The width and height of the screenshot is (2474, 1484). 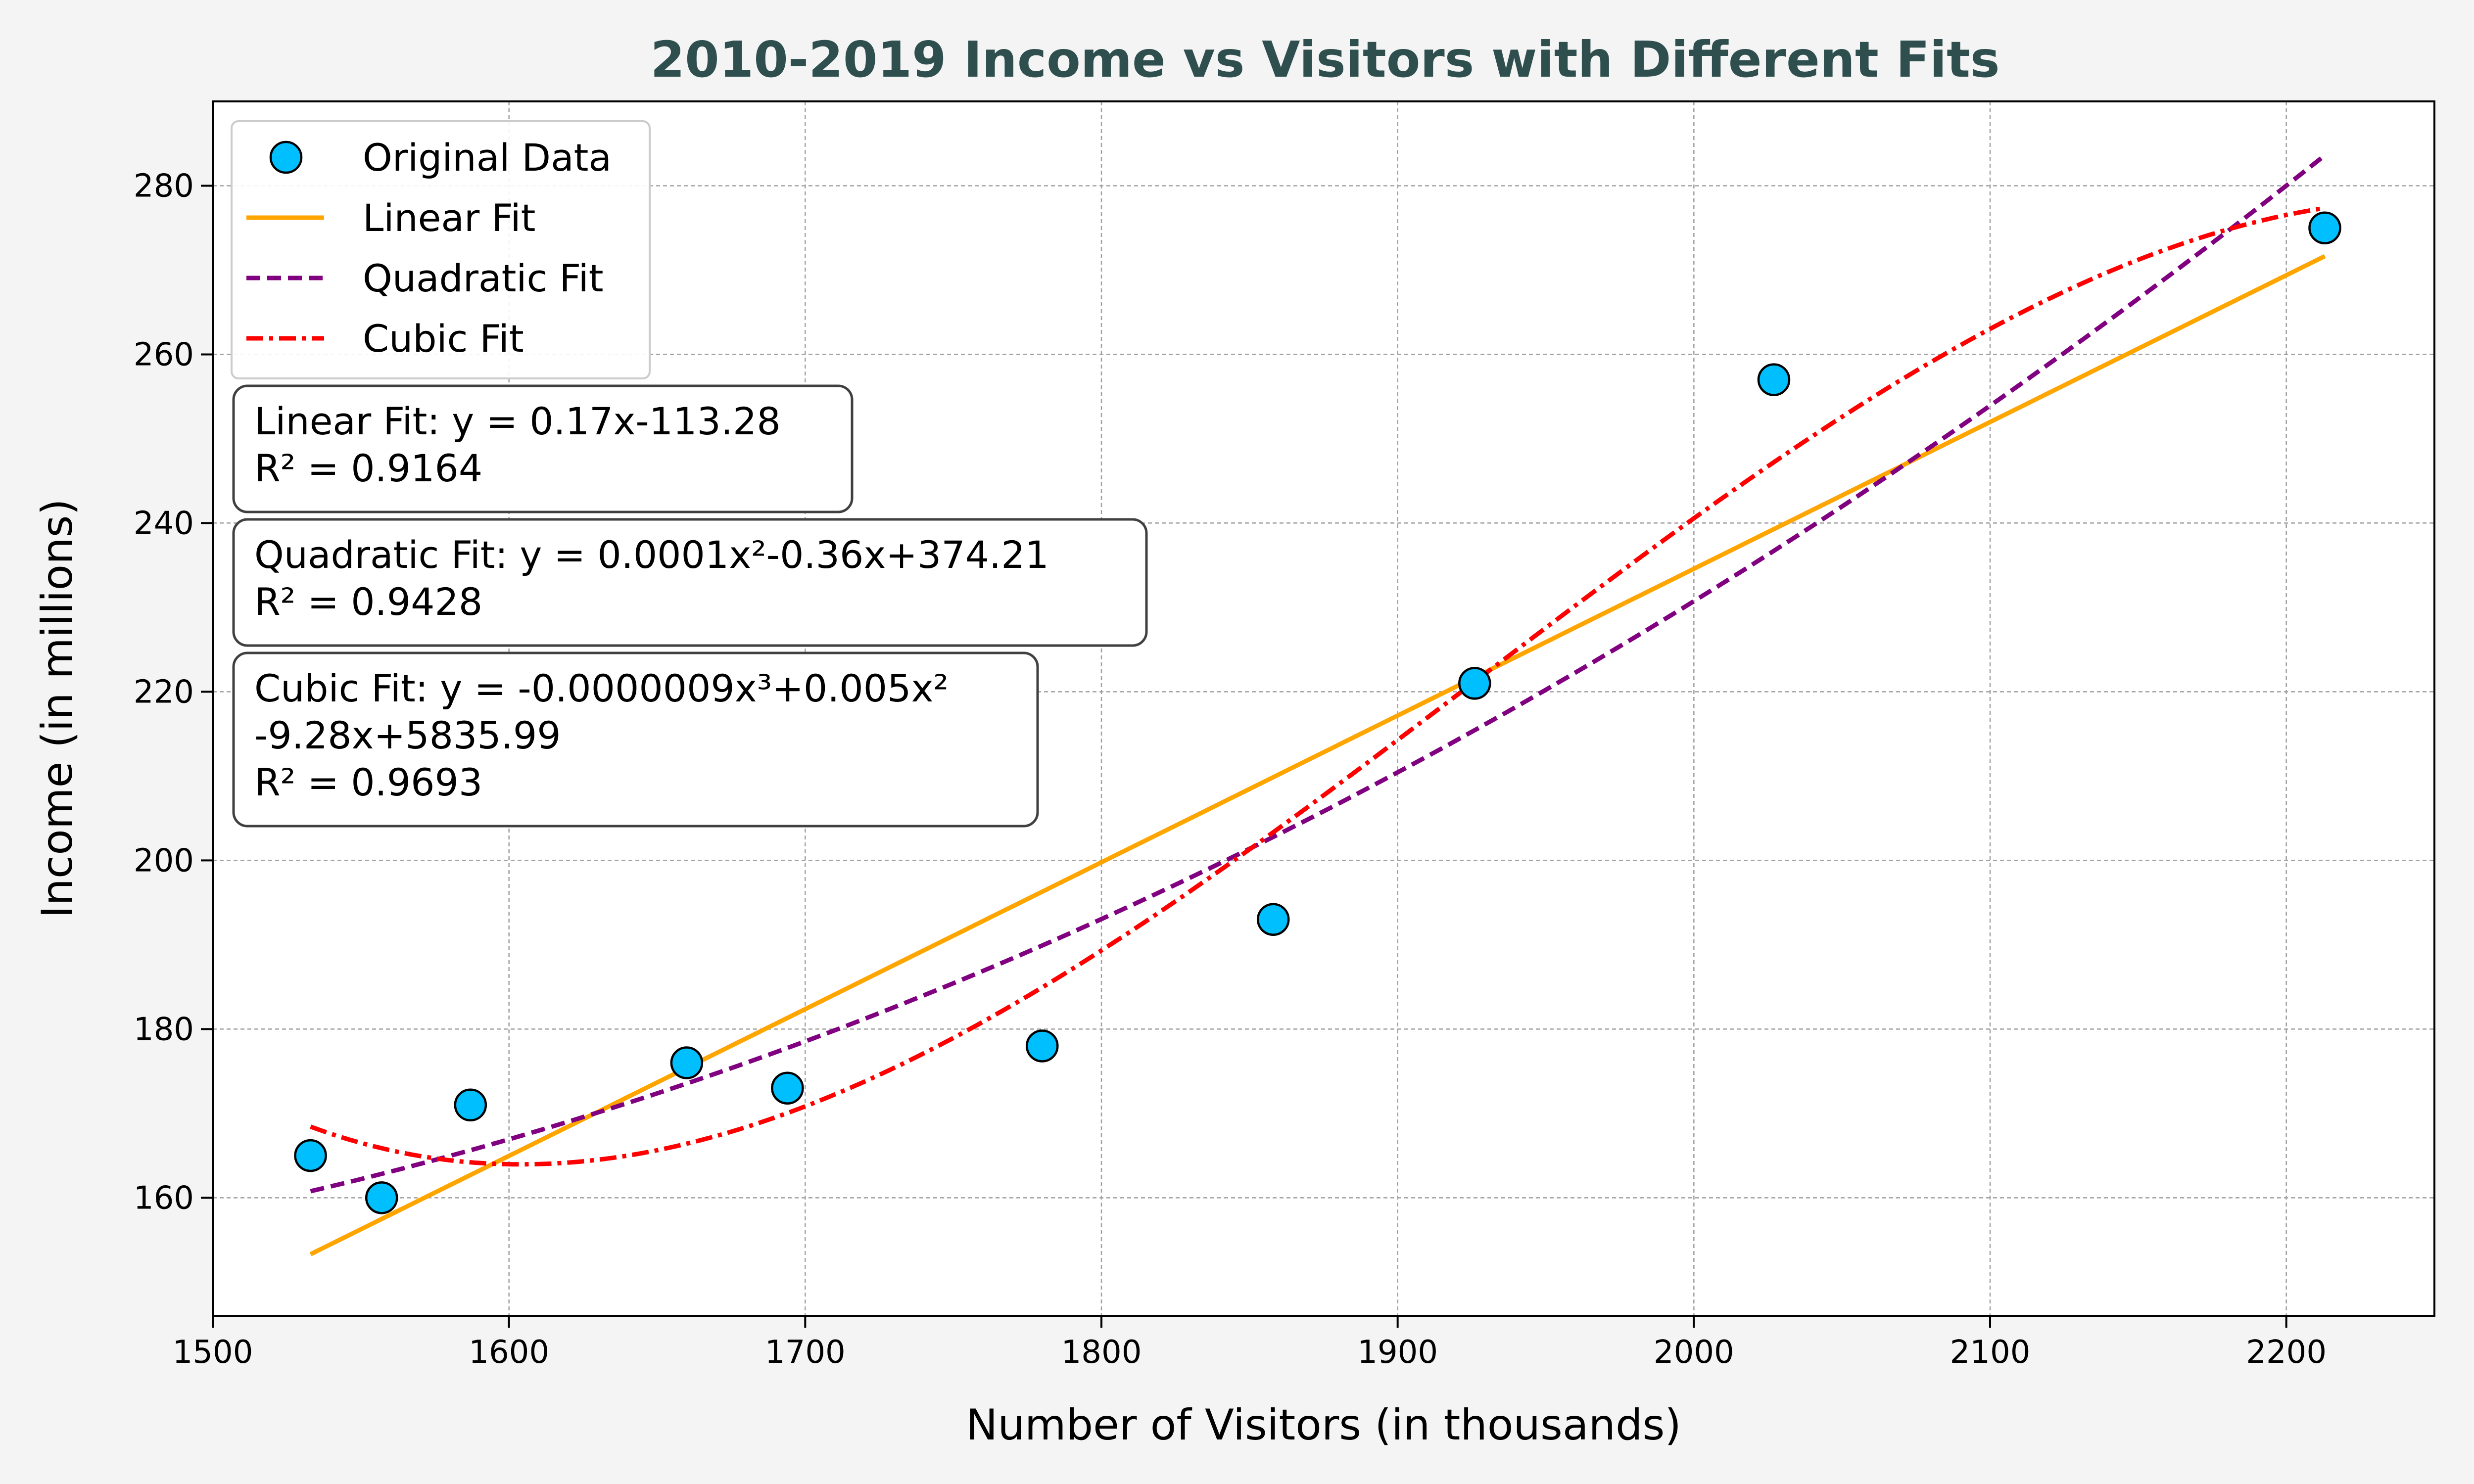 What do you see at coordinates (2287, 1352) in the screenshot?
I see `x-tick-label: 2200` at bounding box center [2287, 1352].